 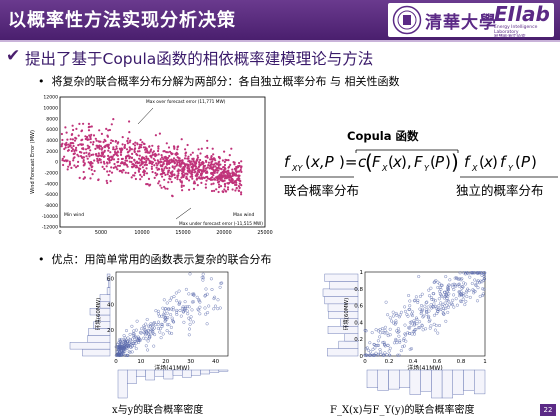 What do you see at coordinates (50, 98) in the screenshot?
I see `y-tick-label: 12000` at bounding box center [50, 98].